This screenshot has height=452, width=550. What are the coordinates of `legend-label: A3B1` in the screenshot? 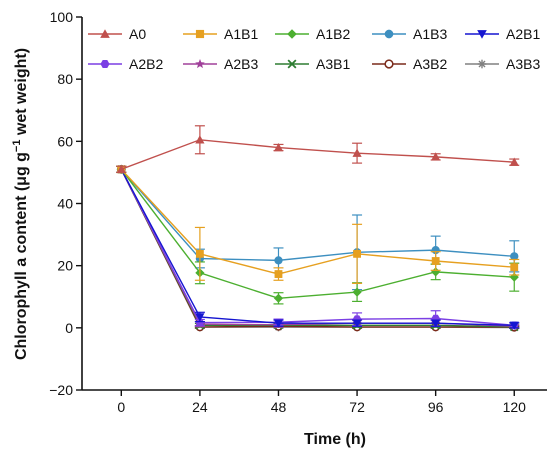 It's located at (333, 64).